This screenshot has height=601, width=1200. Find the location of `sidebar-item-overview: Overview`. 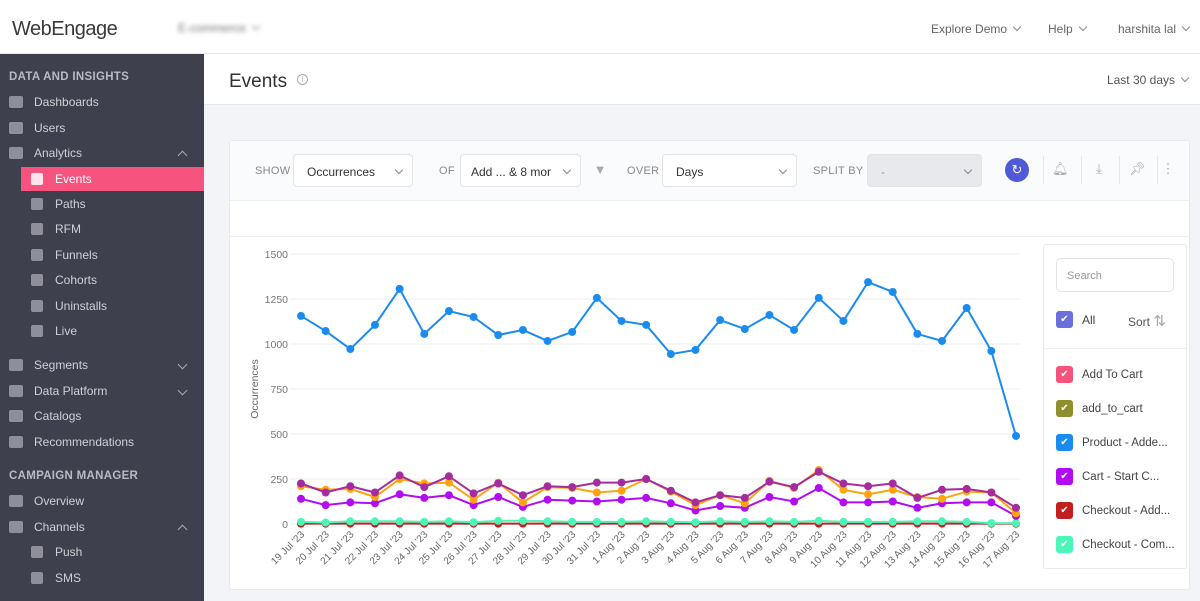

sidebar-item-overview: Overview is located at coordinates (102, 501).